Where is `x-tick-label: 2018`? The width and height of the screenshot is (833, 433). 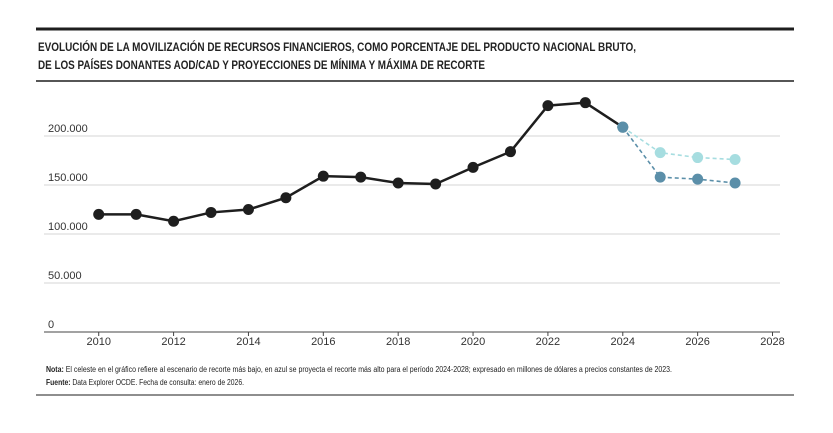 x-tick-label: 2018 is located at coordinates (398, 342).